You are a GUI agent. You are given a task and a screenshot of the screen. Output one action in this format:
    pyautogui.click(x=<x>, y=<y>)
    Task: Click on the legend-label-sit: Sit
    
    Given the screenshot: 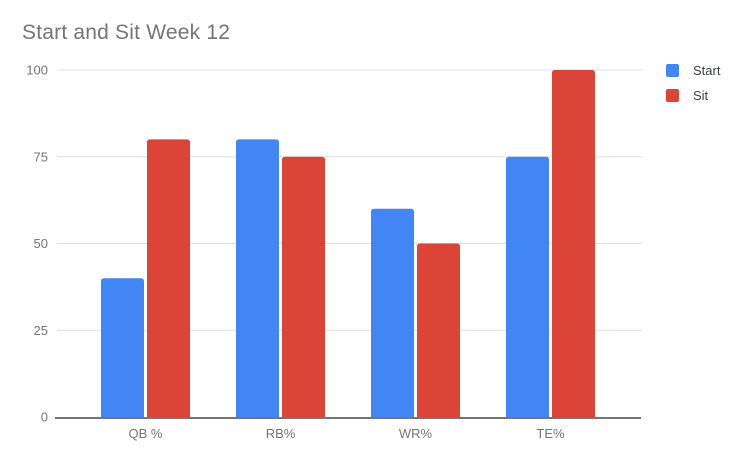 What is the action you would take?
    pyautogui.click(x=701, y=95)
    